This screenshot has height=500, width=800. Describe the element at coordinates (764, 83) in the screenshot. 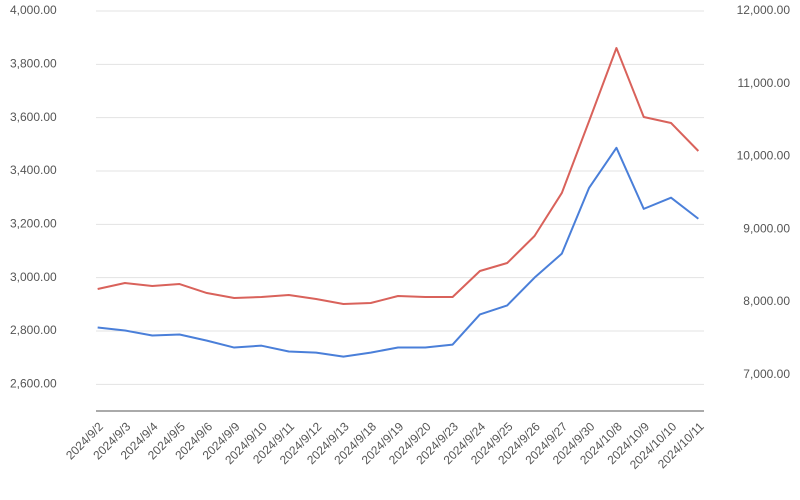

I see `y2-tick-label: 11,000.00` at that location.